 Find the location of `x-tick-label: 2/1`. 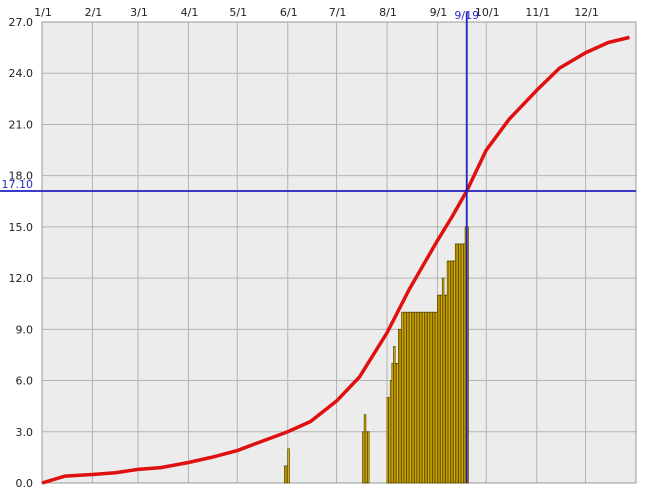

x-tick-label: 2/1 is located at coordinates (94, 12).